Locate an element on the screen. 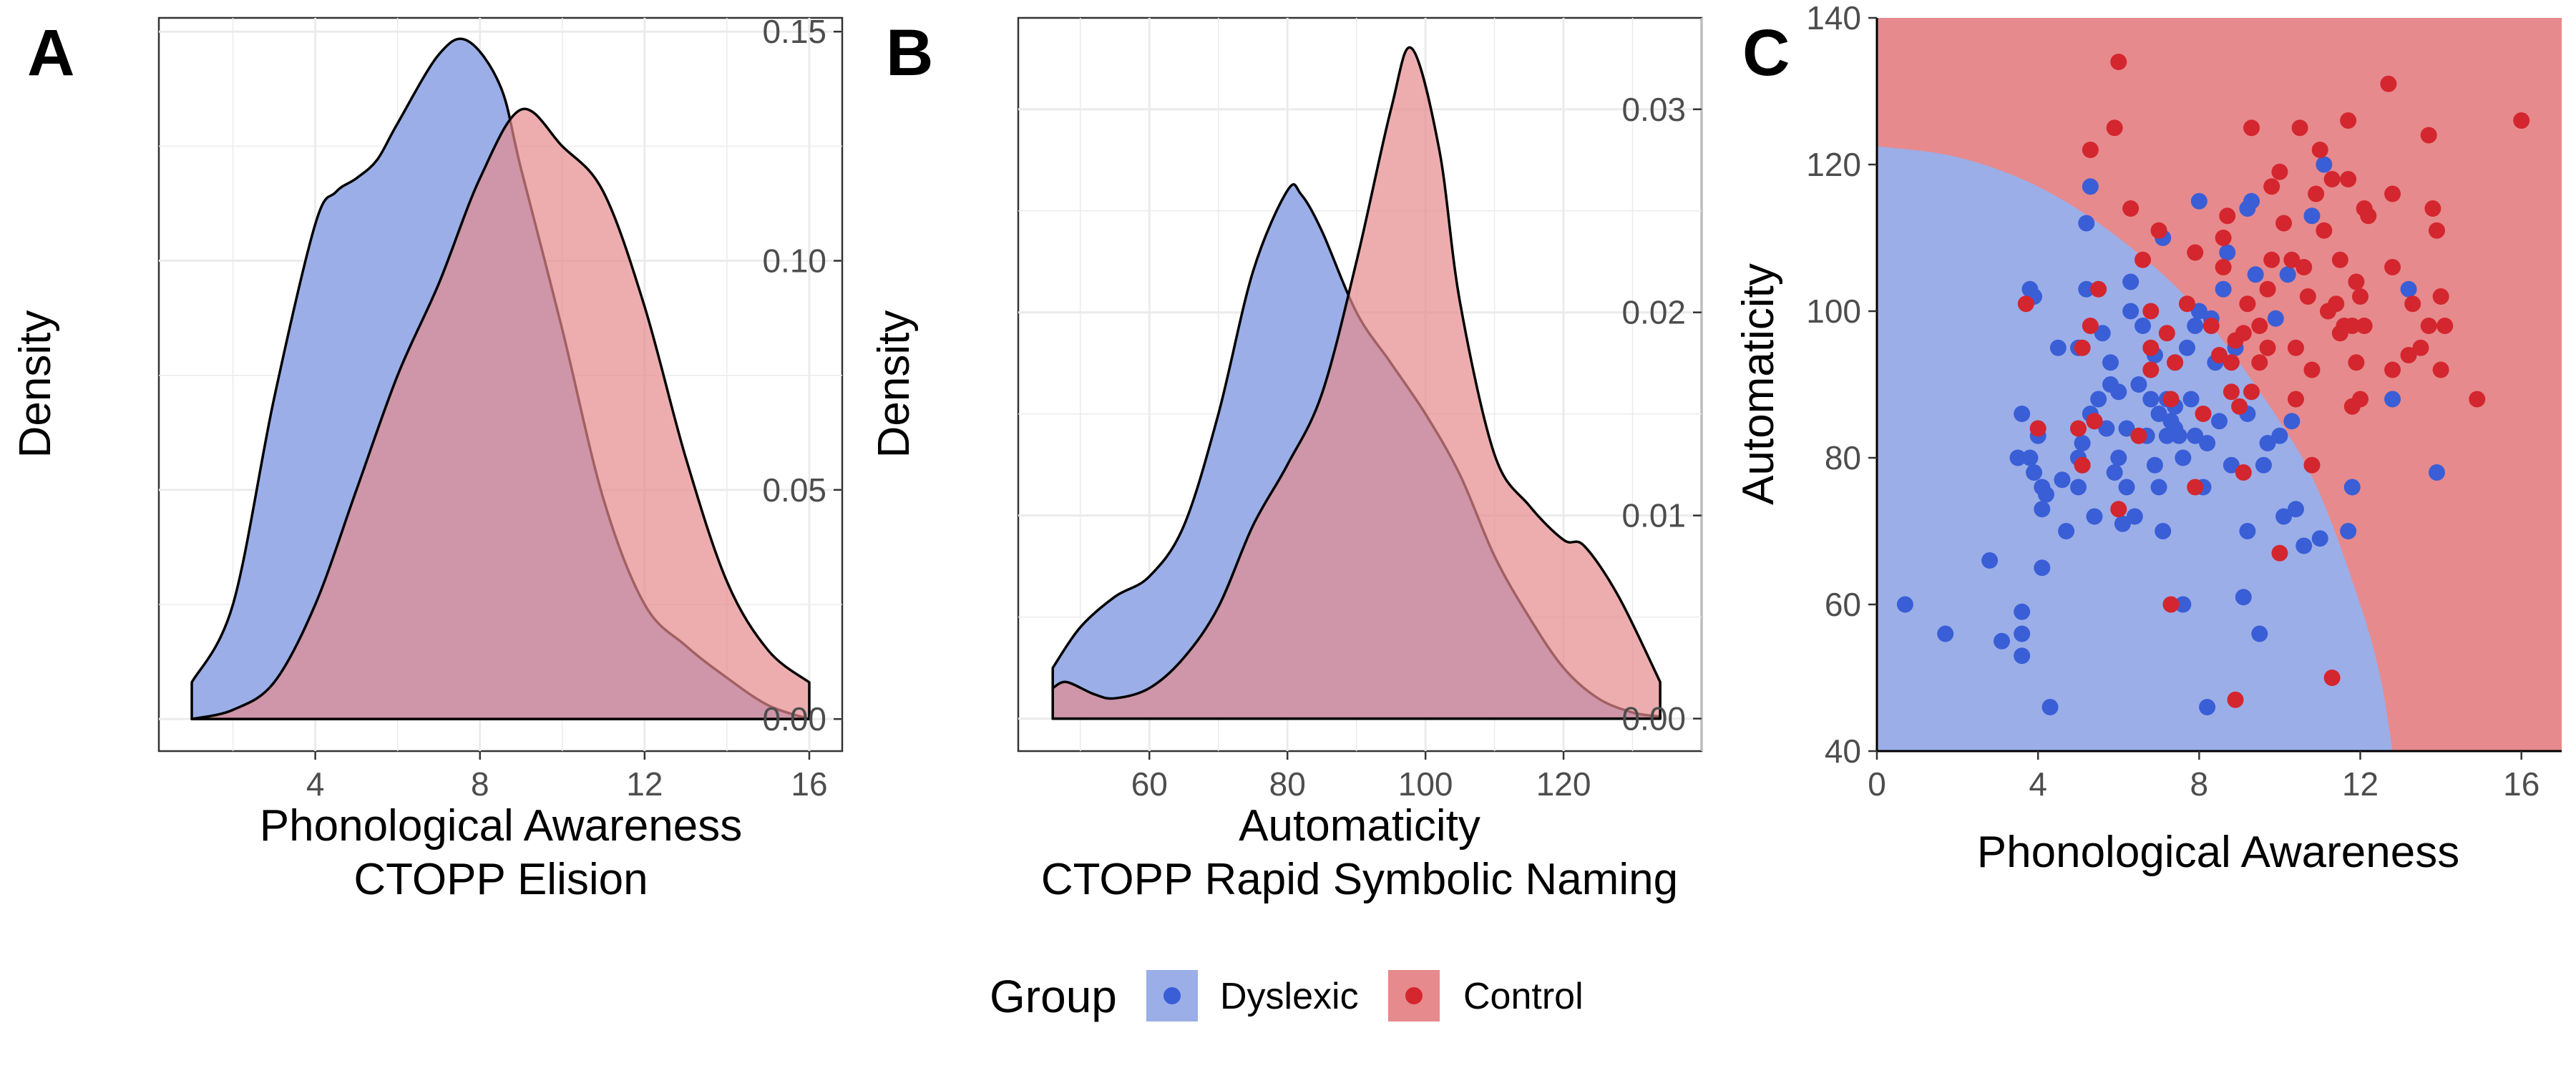 The height and width of the screenshot is (1073, 2576). panel-a-density-control is located at coordinates (500, 413).